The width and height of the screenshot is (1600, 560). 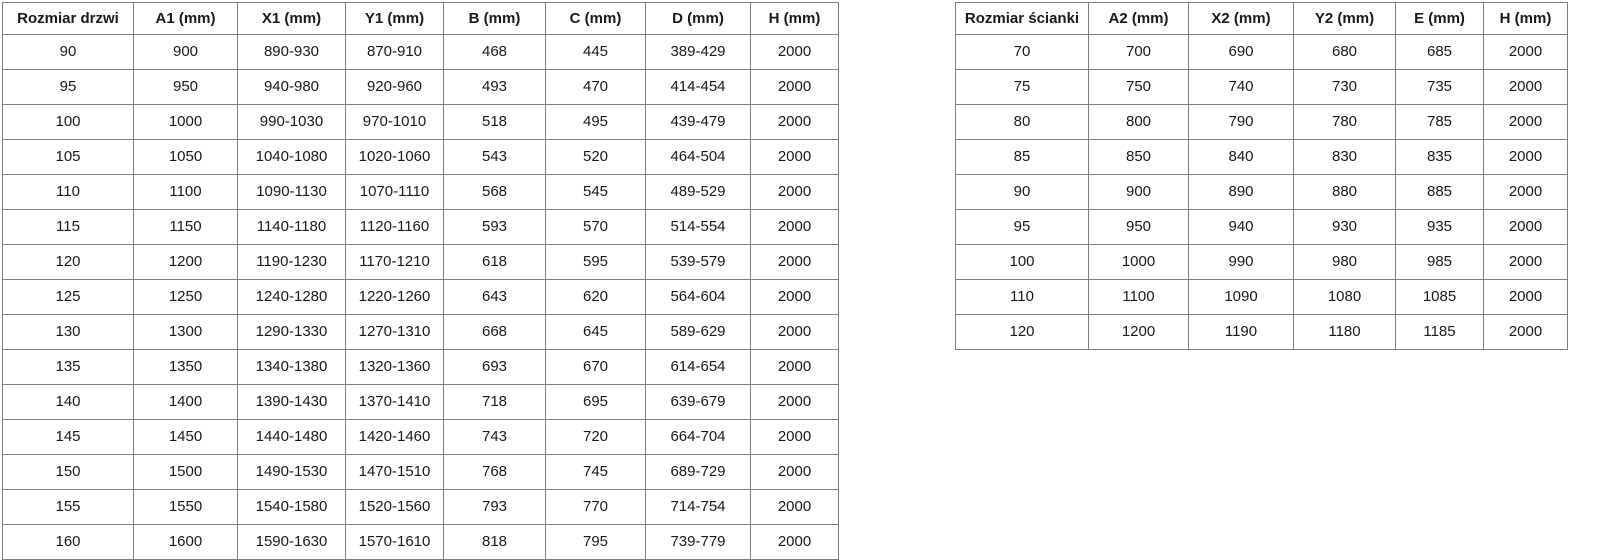 I want to click on table-cell: 1220-1260, so click(x=394, y=297).